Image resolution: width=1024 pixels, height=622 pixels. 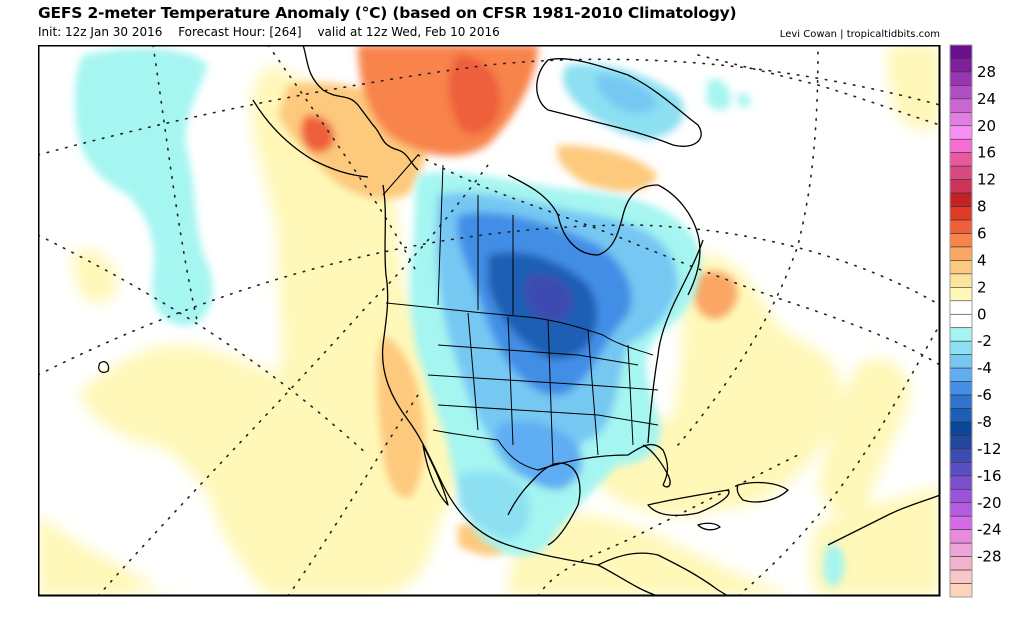 What do you see at coordinates (982, 314) in the screenshot?
I see `colorbar-tick-label: 0` at bounding box center [982, 314].